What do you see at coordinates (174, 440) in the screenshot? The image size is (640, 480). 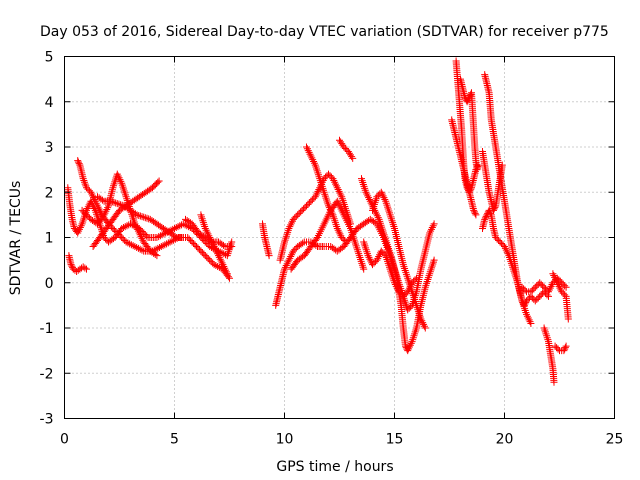 I see `x-tick-label: 5` at bounding box center [174, 440].